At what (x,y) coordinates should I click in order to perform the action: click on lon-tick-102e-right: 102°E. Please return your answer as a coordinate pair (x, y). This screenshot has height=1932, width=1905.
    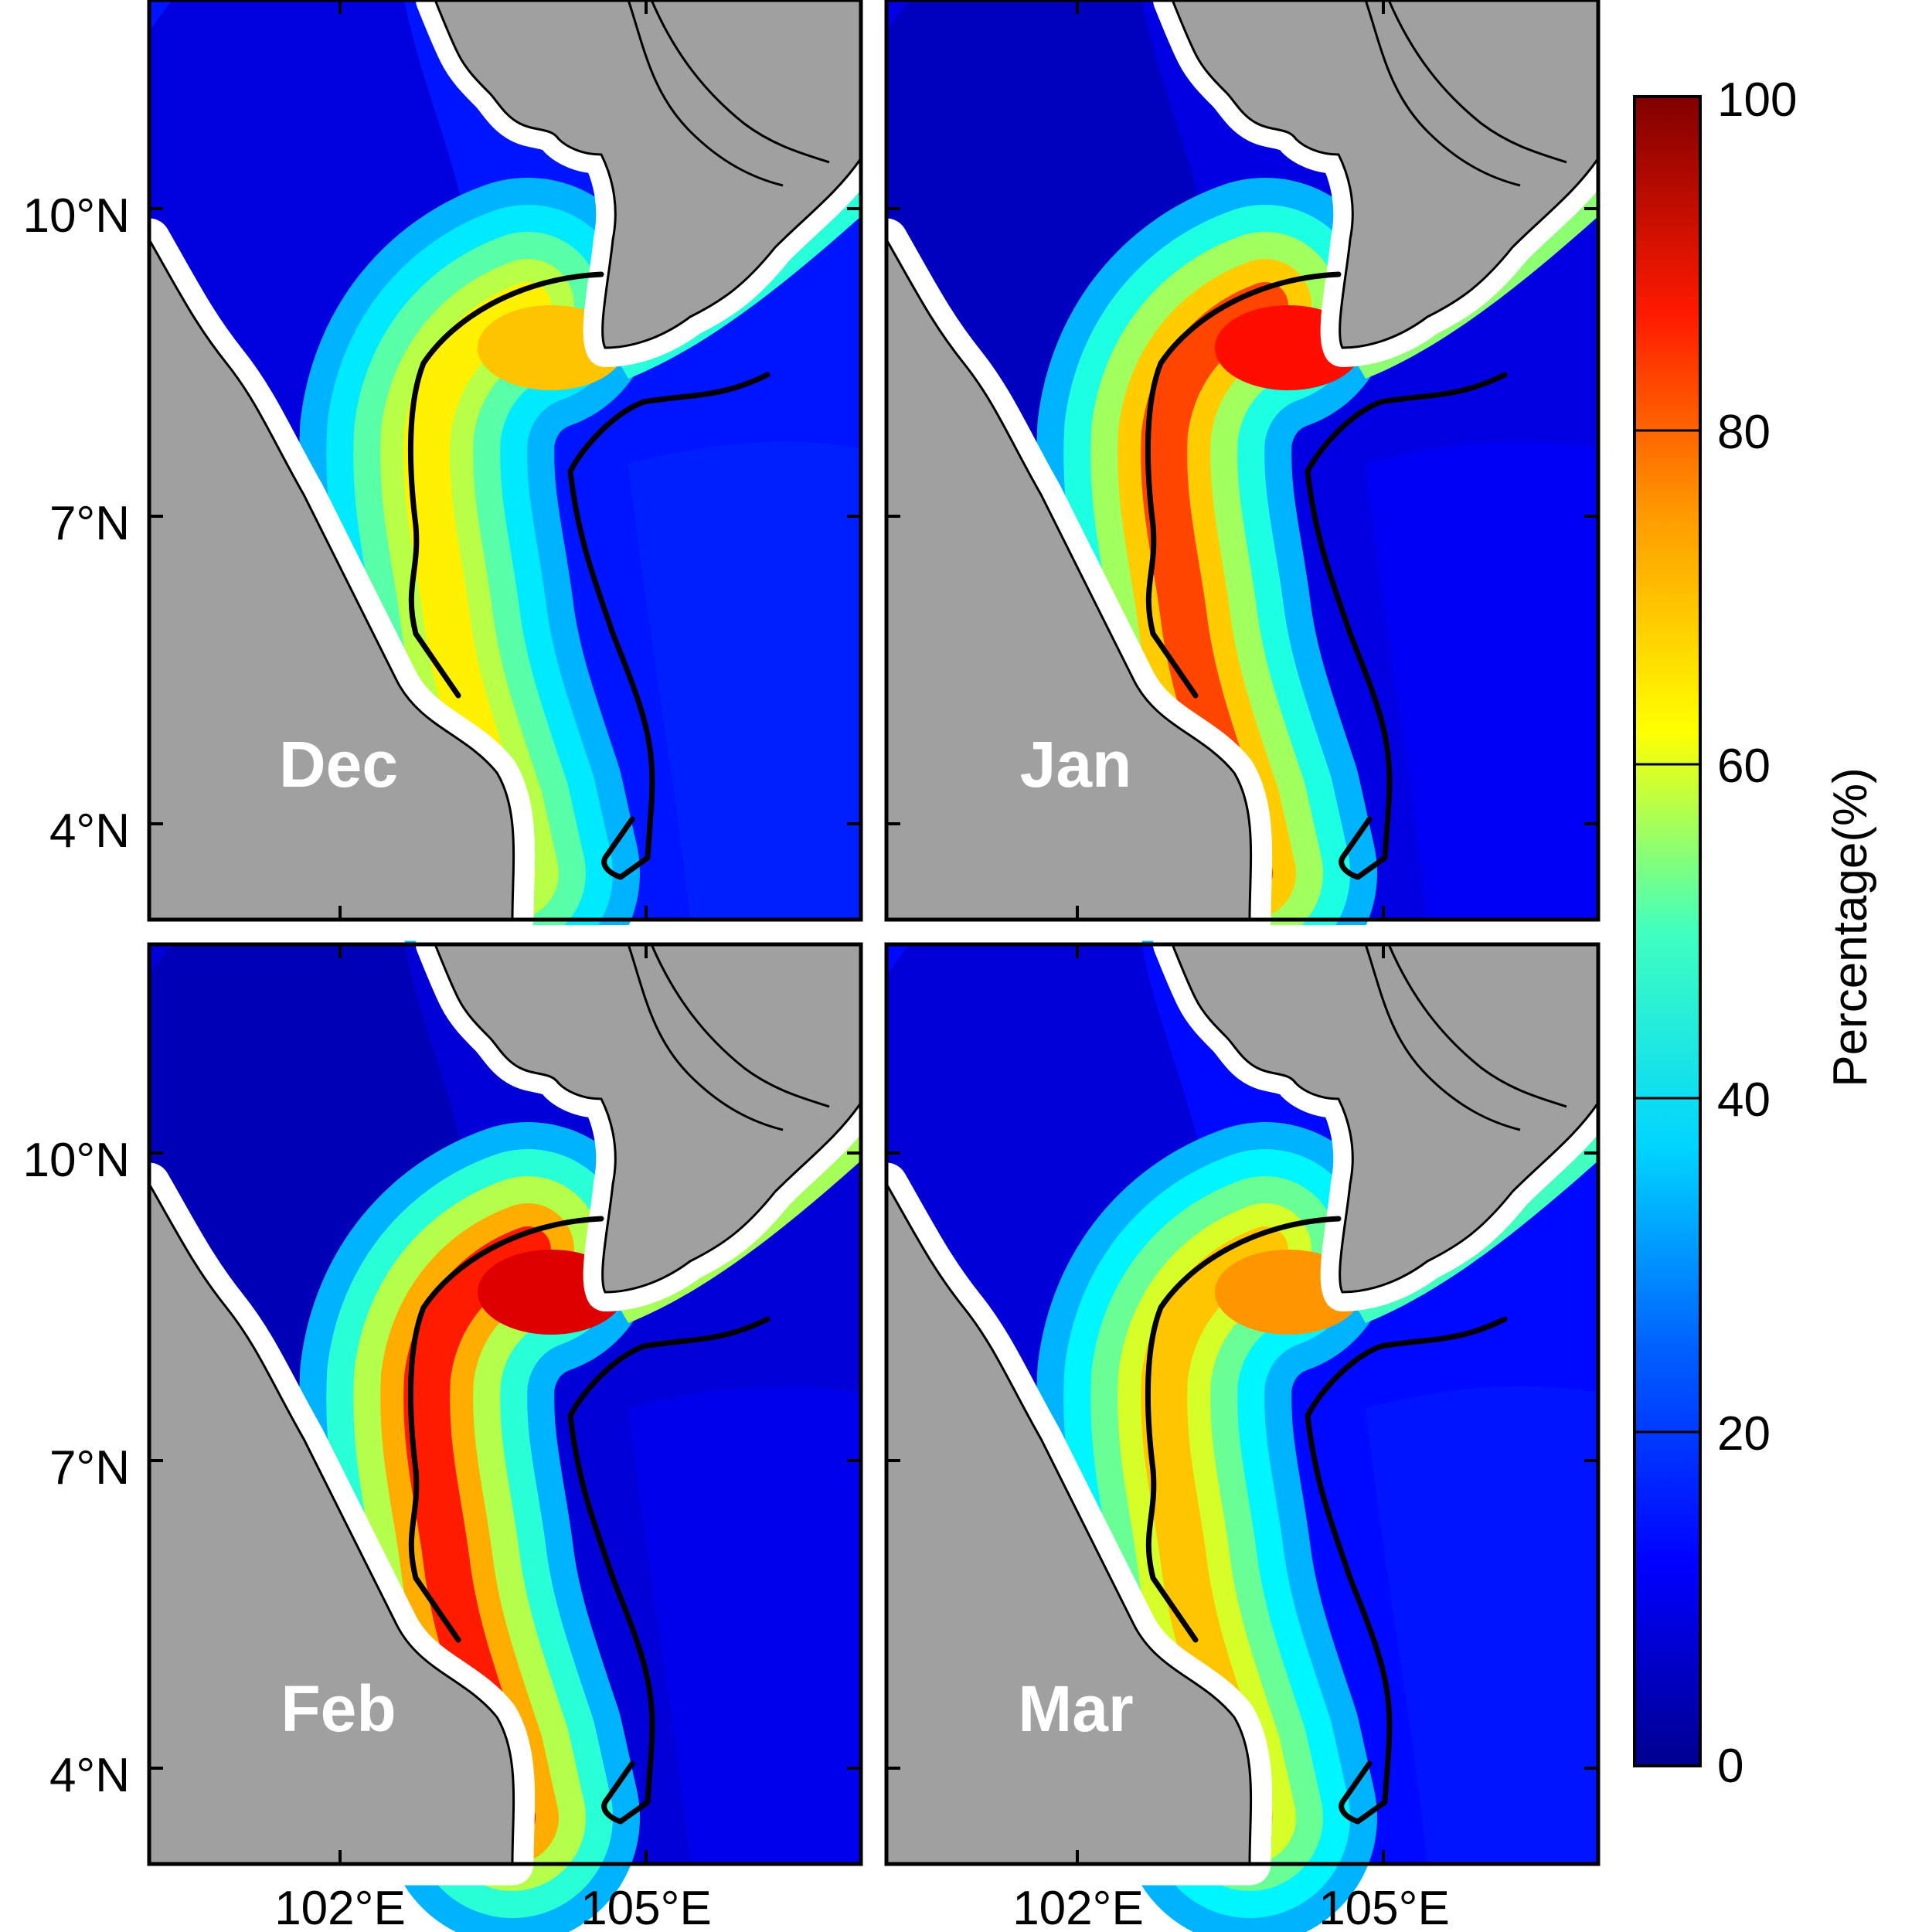
    Looking at the image, I should click on (1078, 1907).